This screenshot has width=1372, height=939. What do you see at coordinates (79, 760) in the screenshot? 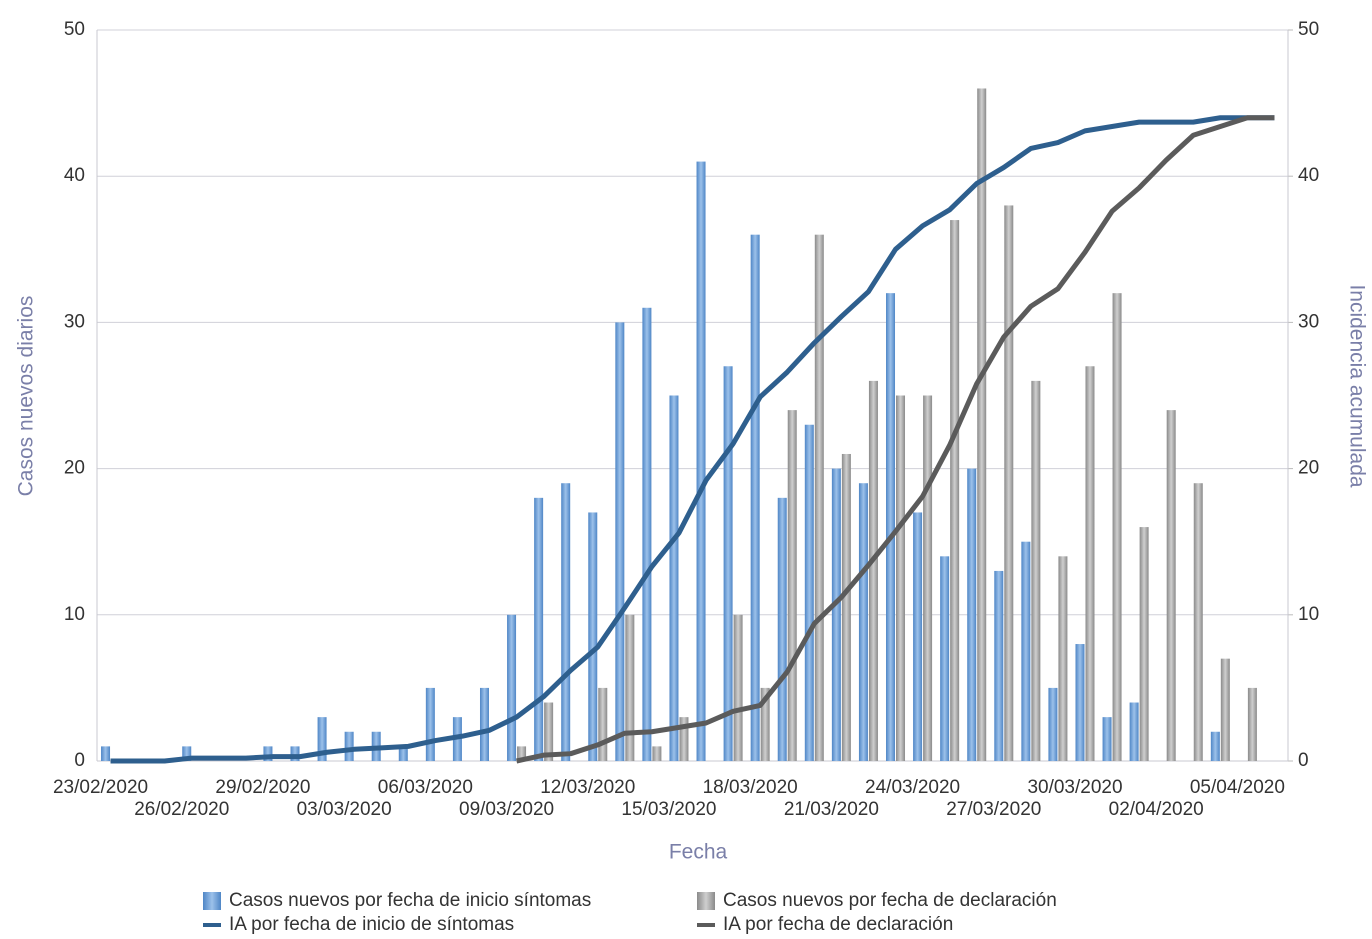
I see `y-tick-label: 0` at bounding box center [79, 760].